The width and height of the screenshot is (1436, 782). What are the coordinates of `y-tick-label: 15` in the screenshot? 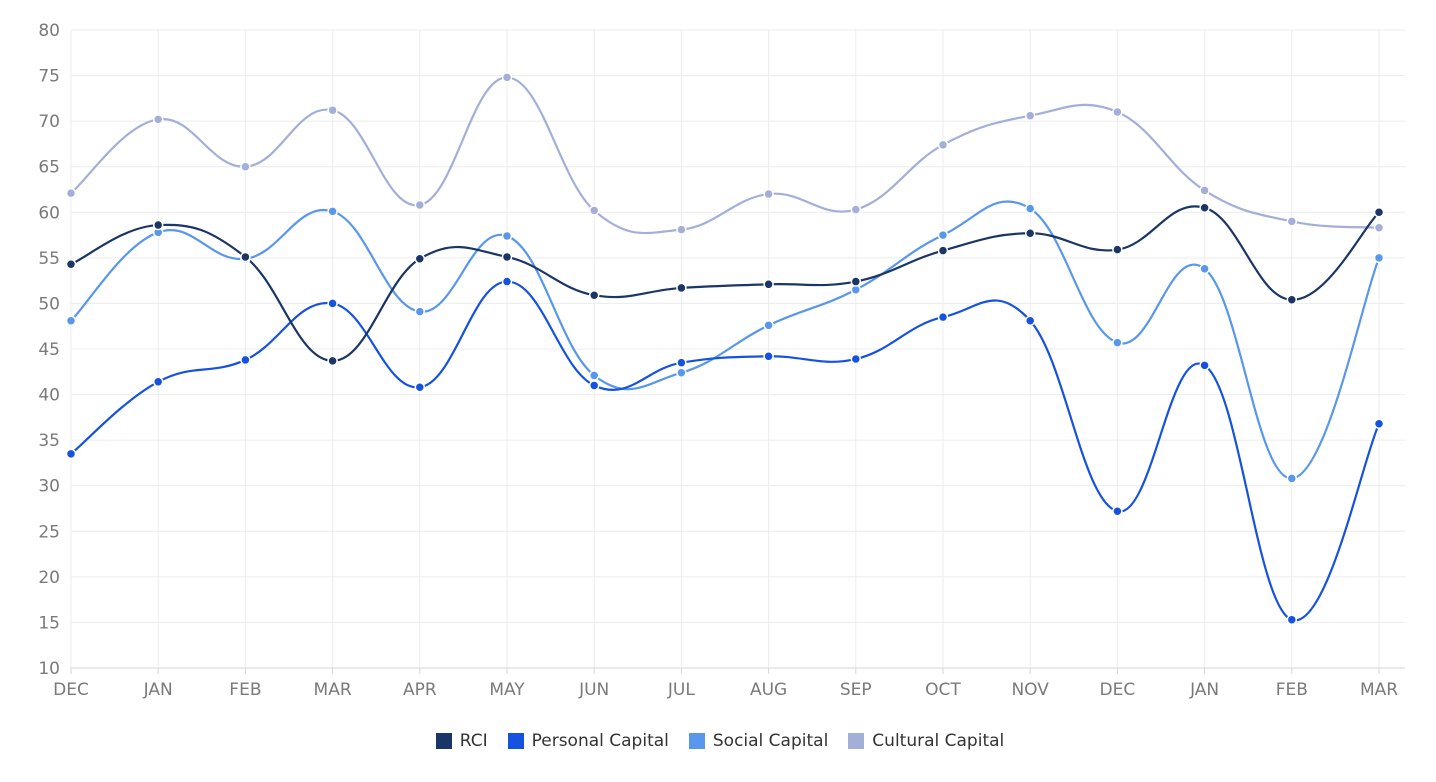 It's located at (49, 623).